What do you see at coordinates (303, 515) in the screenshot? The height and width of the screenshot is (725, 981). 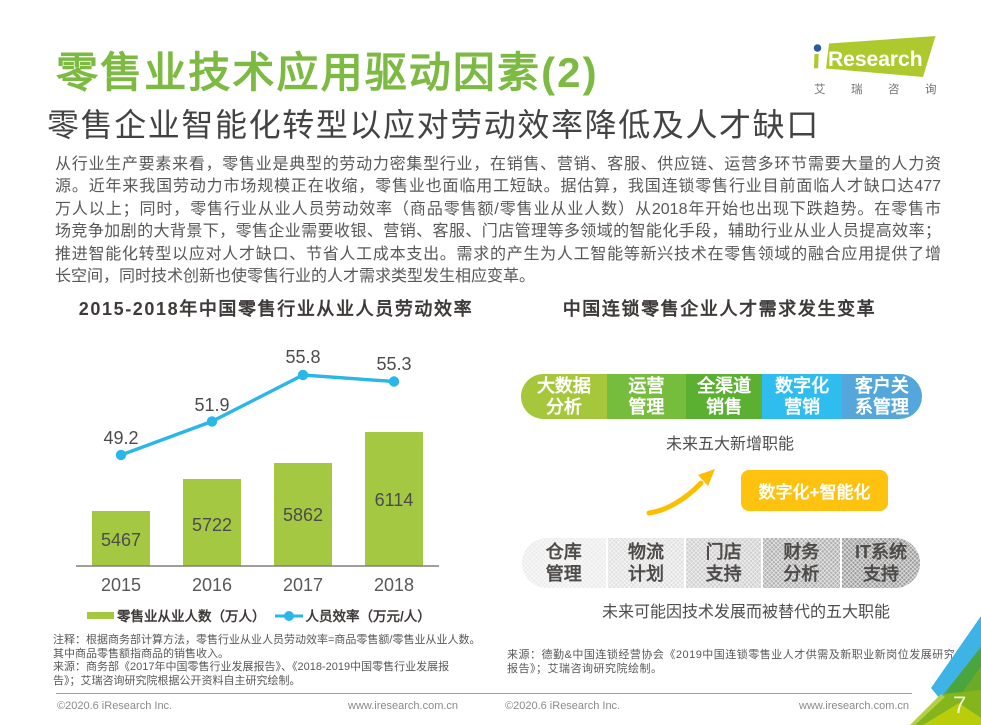 I see `svg-text: 5862` at bounding box center [303, 515].